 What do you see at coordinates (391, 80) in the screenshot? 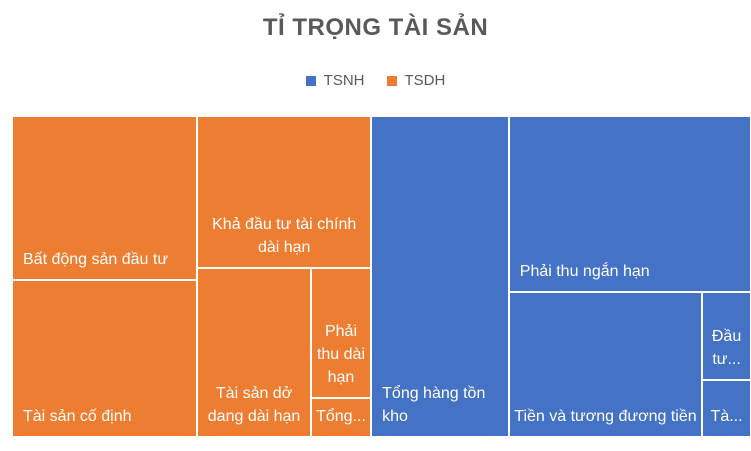
I see `legend-swatch-tsdh` at bounding box center [391, 80].